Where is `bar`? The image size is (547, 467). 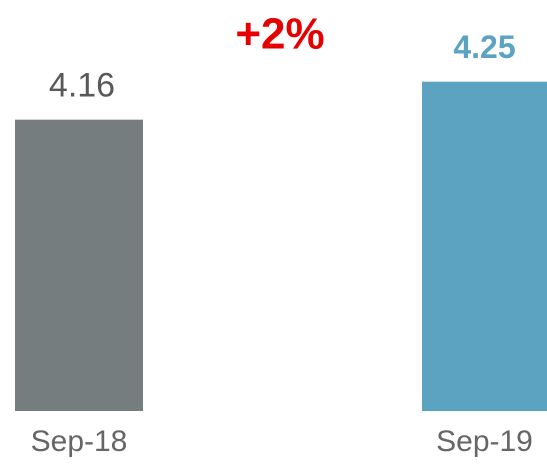 bar is located at coordinates (79, 265).